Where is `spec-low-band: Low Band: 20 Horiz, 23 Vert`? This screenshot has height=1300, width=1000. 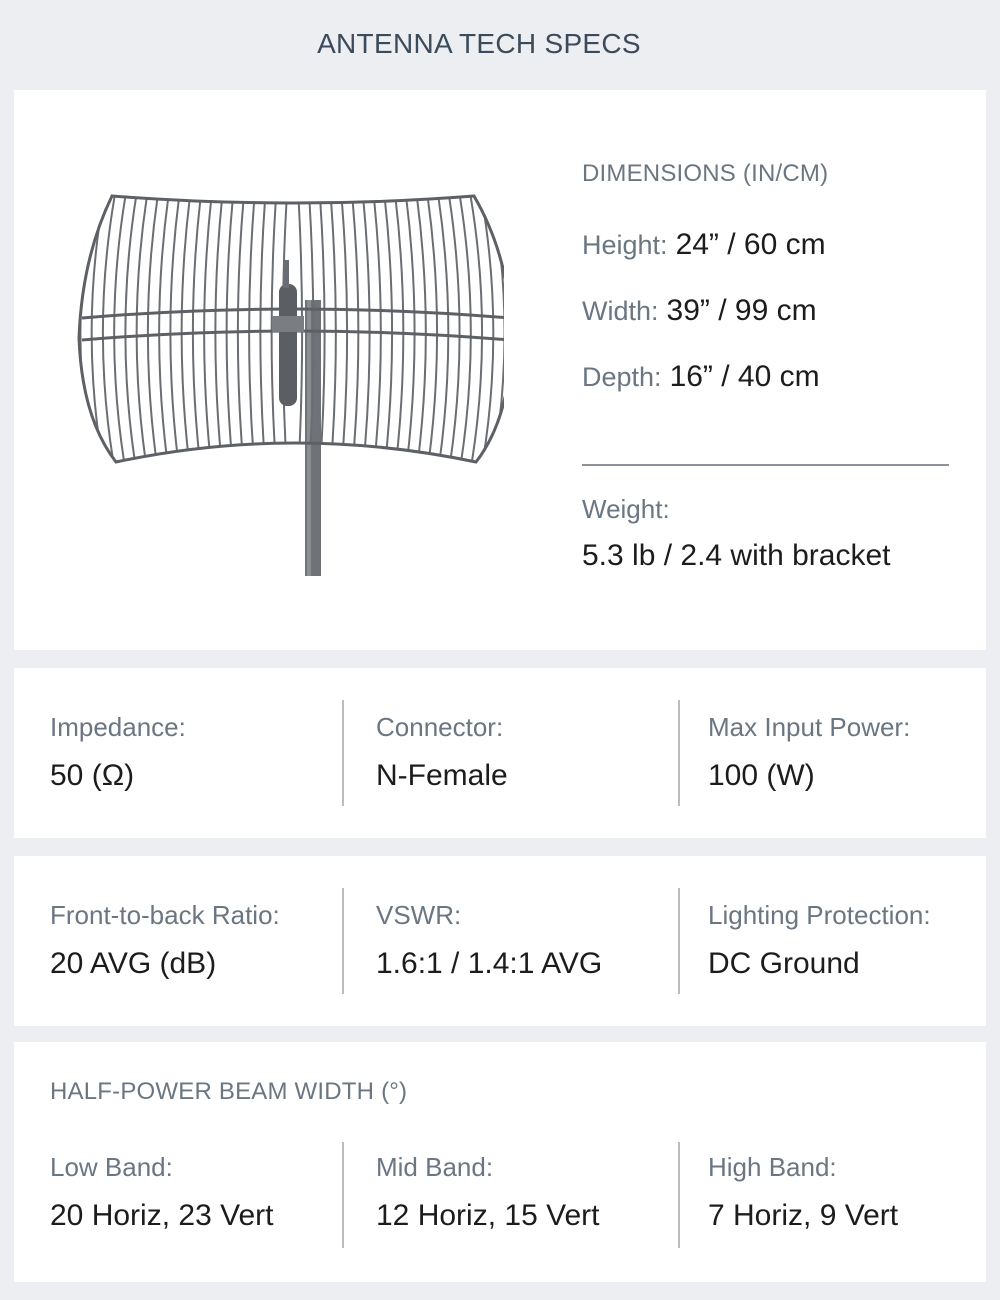
spec-low-band: Low Band: 20 Horiz, 23 Vert is located at coordinates (161, 1192).